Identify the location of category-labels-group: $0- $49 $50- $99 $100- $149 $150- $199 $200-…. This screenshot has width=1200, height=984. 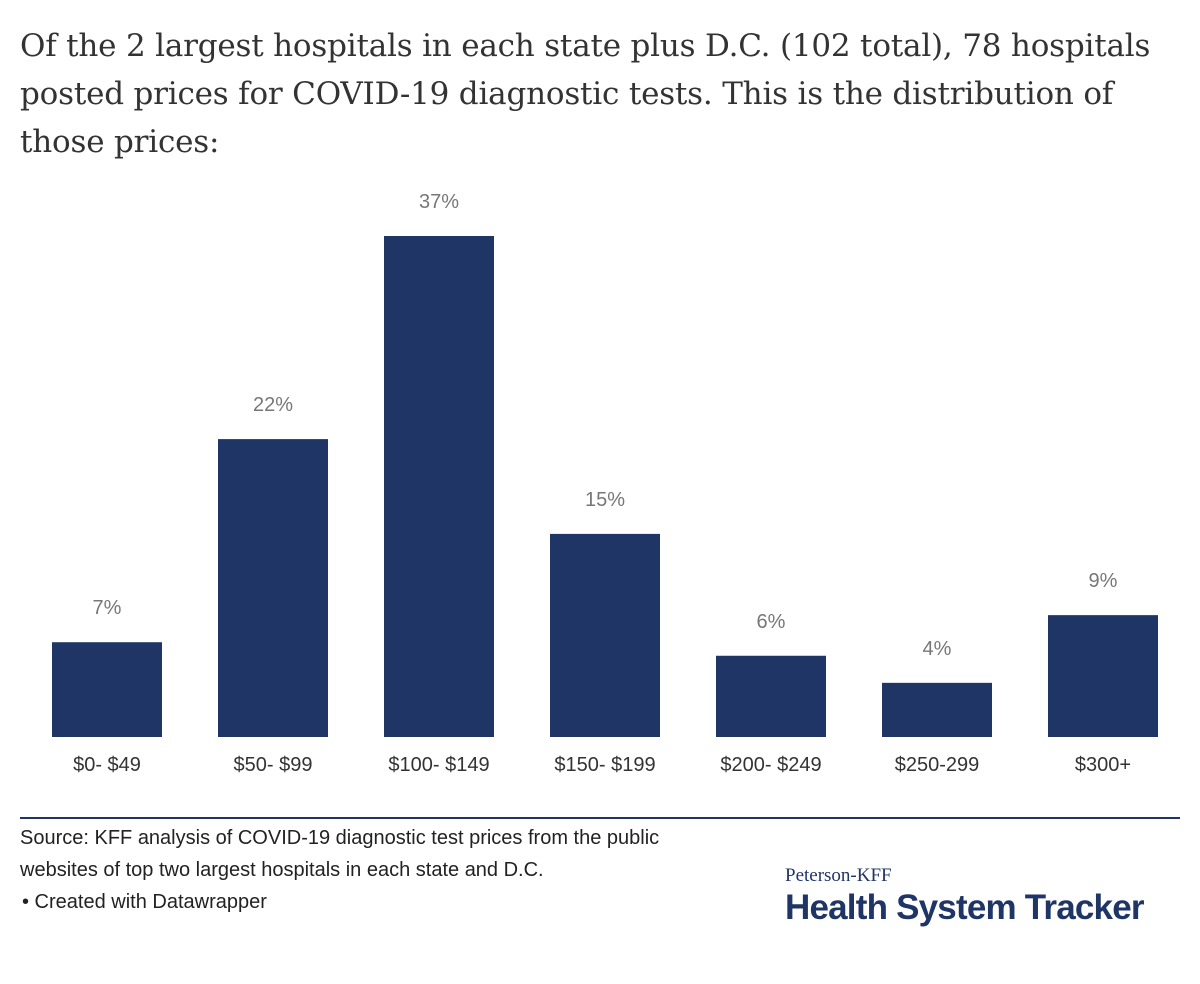
(602, 765).